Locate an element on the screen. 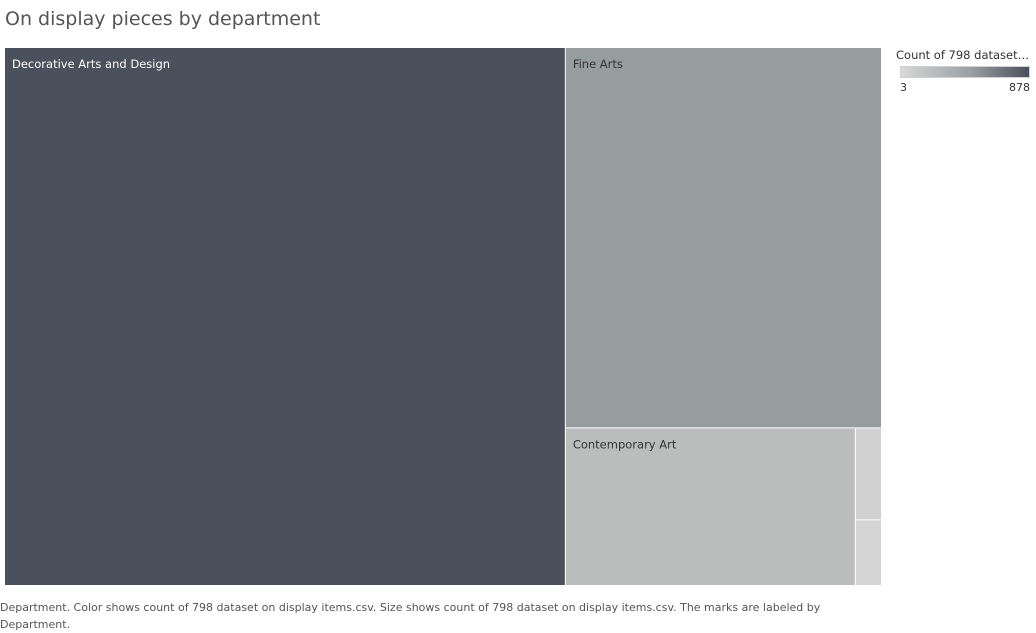 The image size is (1036, 633). chart-title: On display pieces by department is located at coordinates (163, 19).